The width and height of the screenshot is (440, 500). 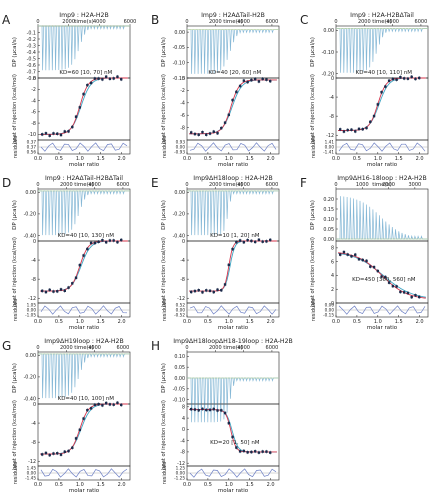 I want to click on kd-annotation: KD=40 [10, 110] nM, so click(x=384, y=73).